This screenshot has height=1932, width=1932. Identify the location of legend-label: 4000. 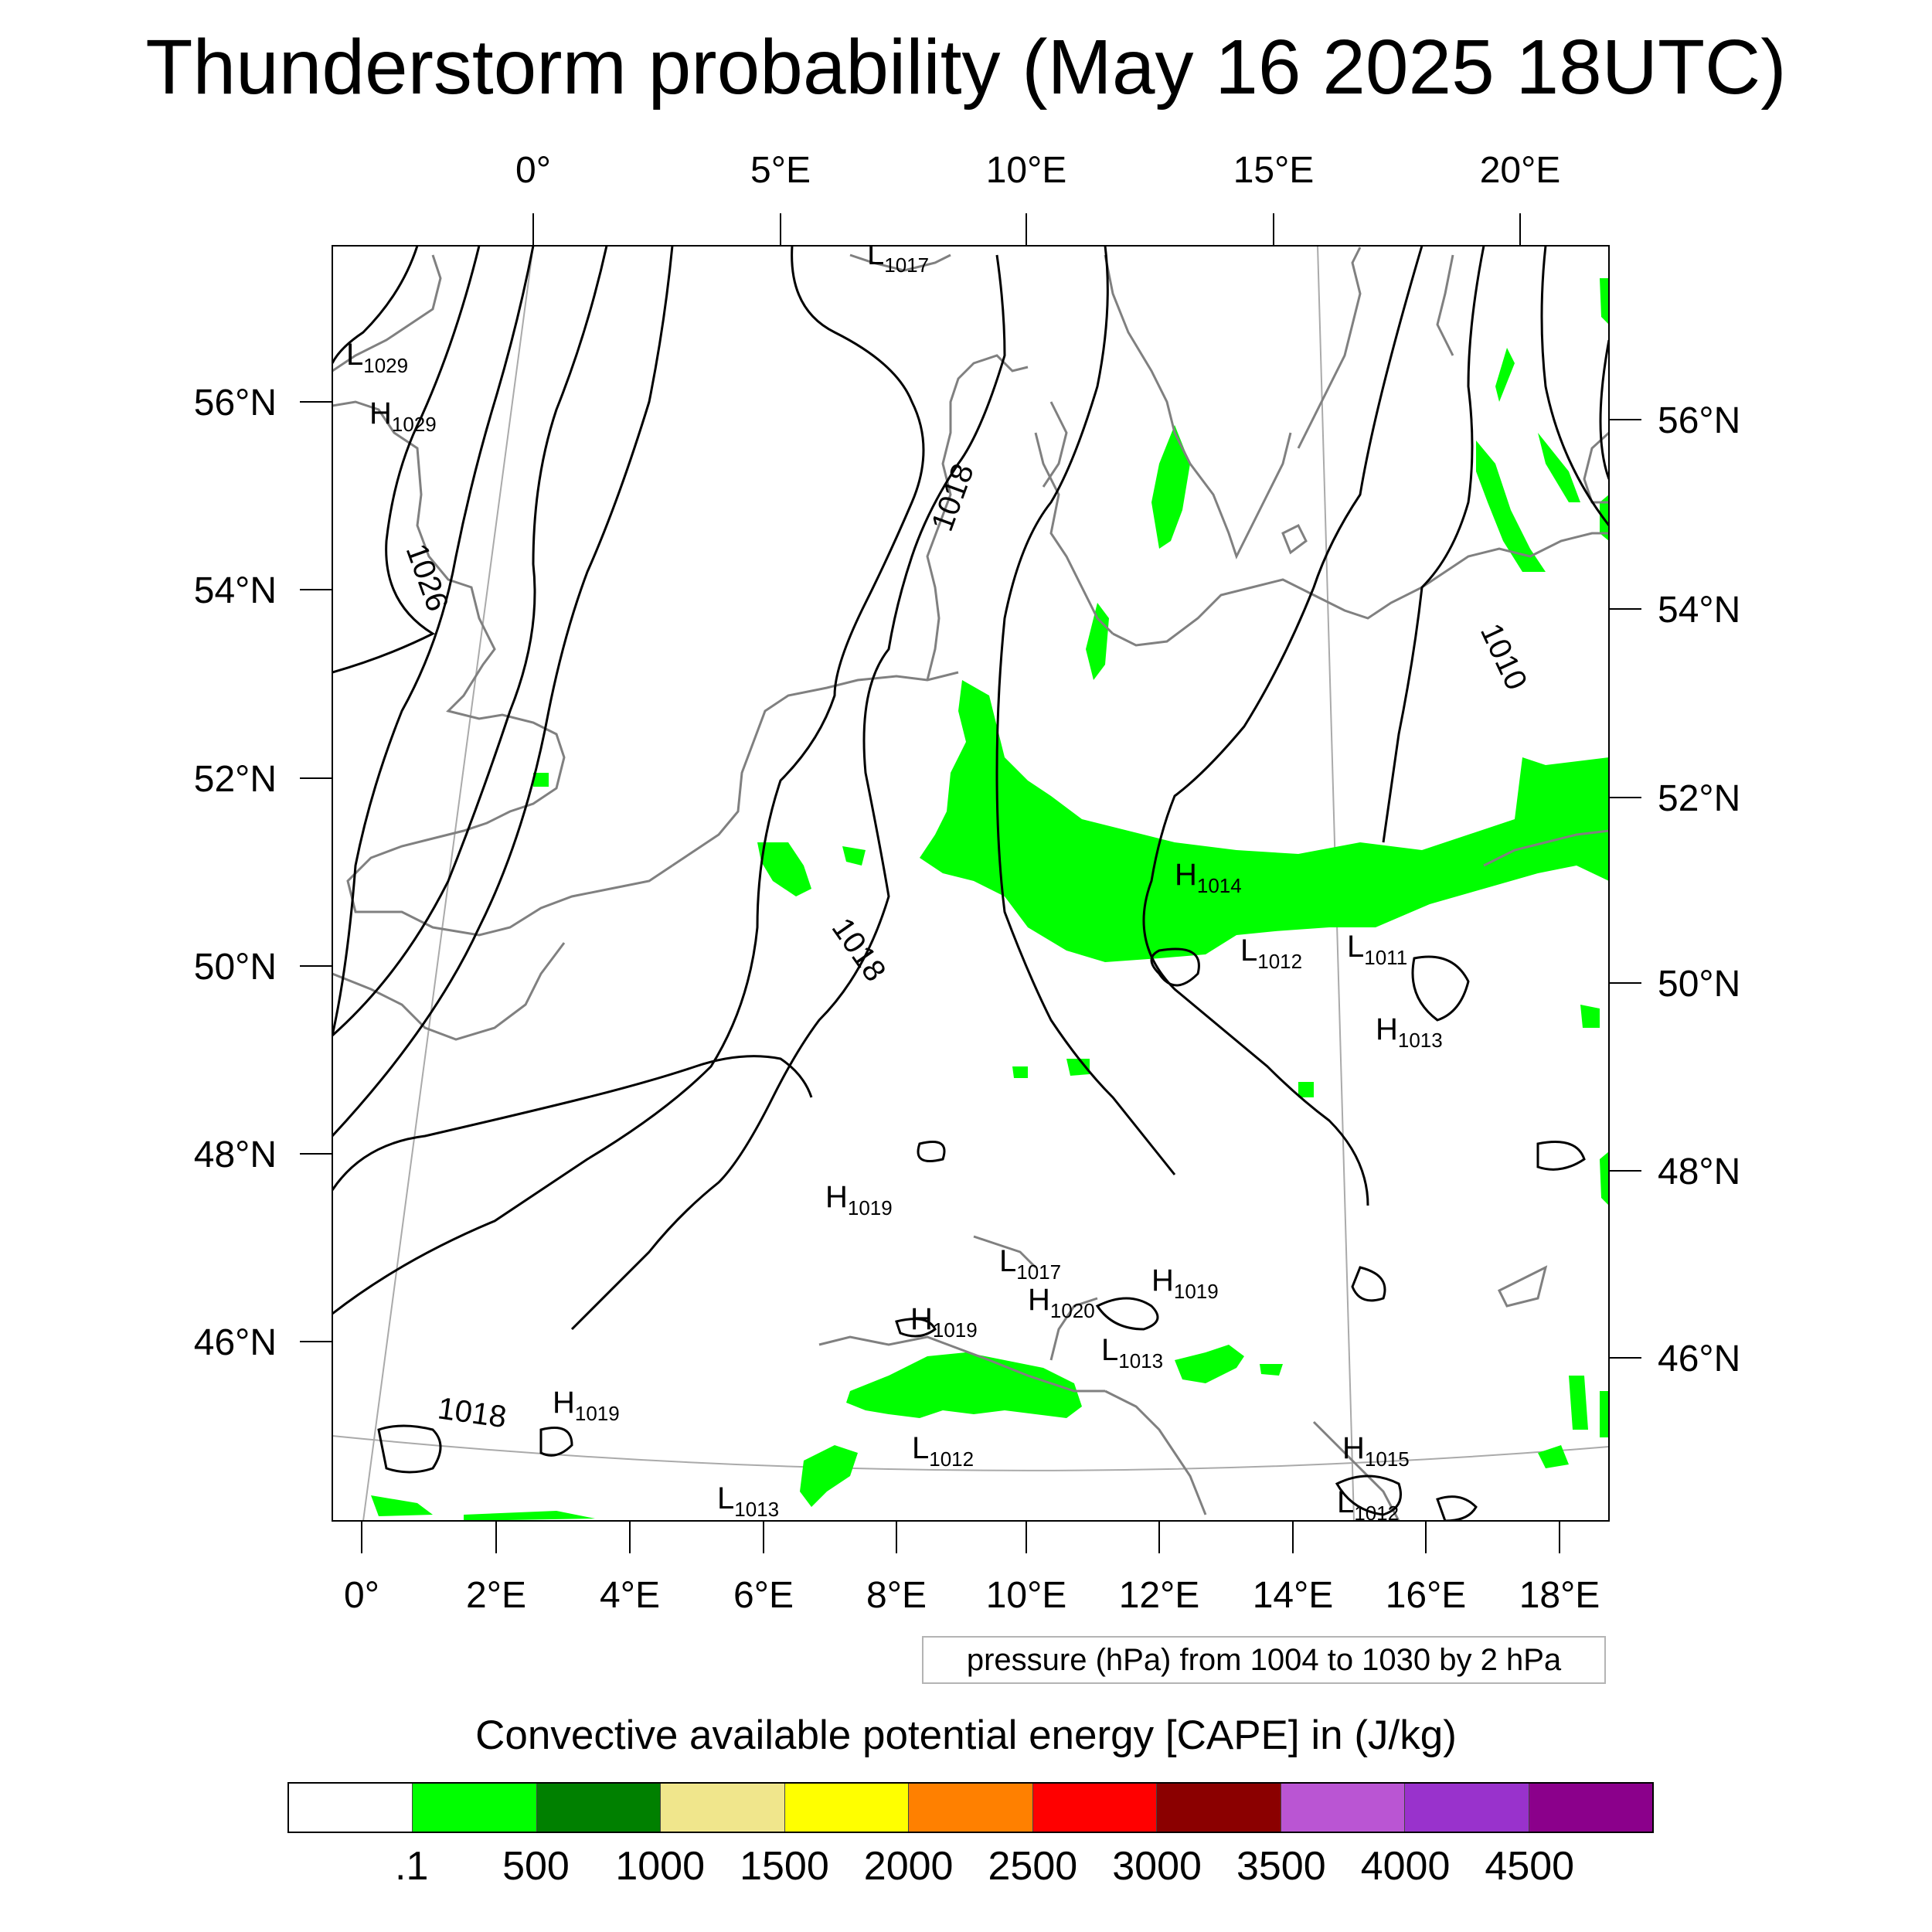
(1405, 1867).